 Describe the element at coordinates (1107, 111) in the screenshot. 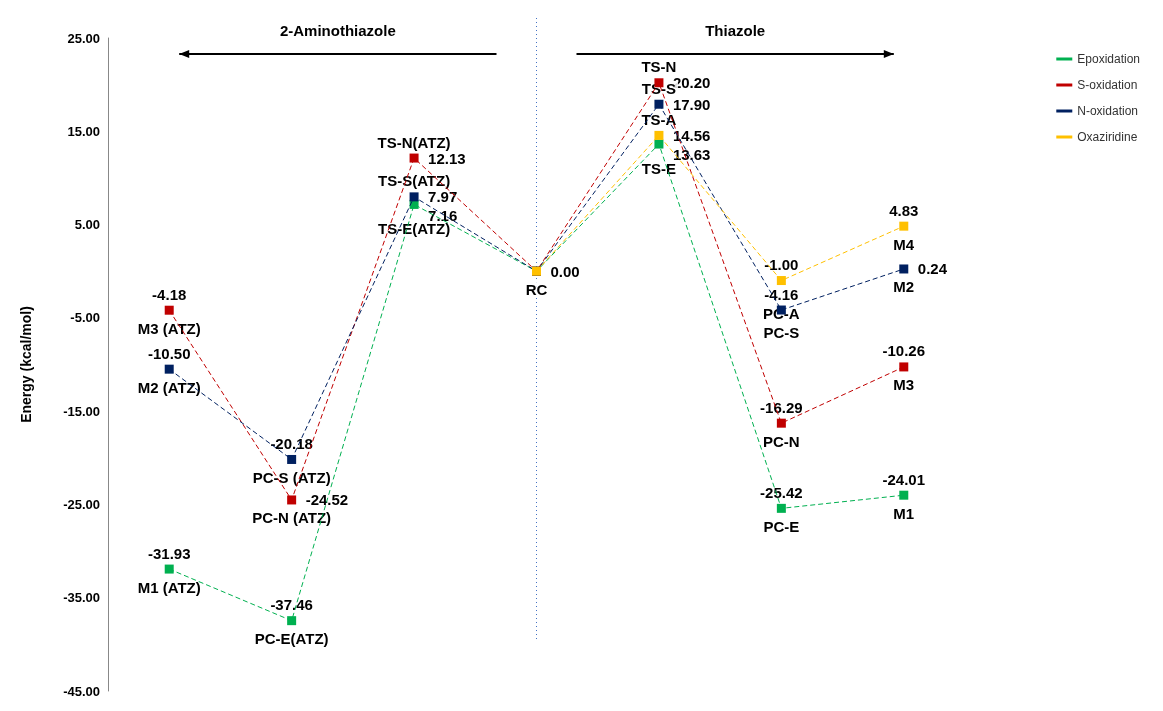

I see `legend-label: N-oxidation` at that location.